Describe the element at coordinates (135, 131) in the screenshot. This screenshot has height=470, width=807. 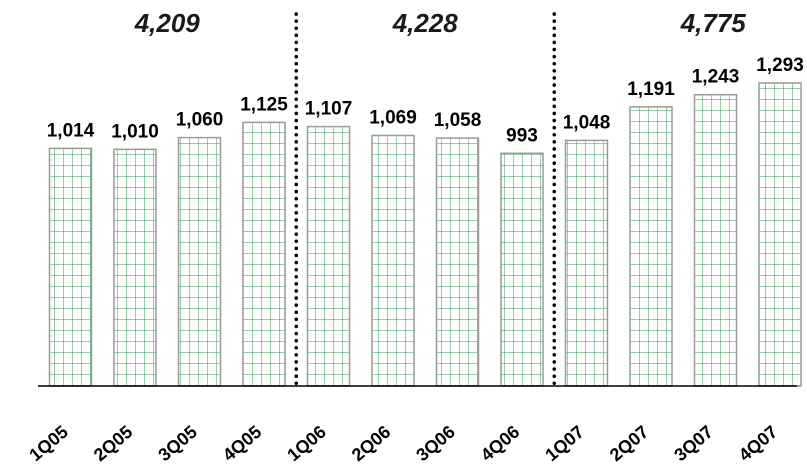
I see `value-label-2Q05: 1,010` at that location.